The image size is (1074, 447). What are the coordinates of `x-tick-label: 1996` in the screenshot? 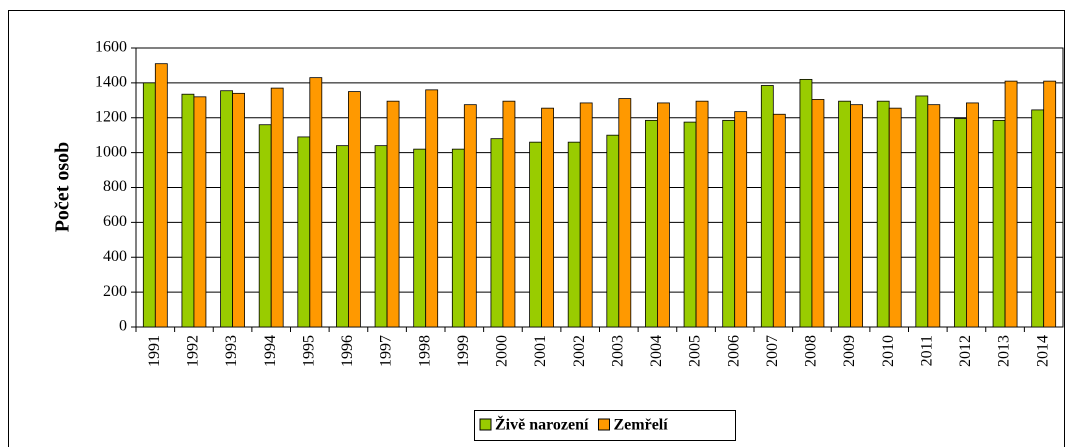 It's located at (347, 351).